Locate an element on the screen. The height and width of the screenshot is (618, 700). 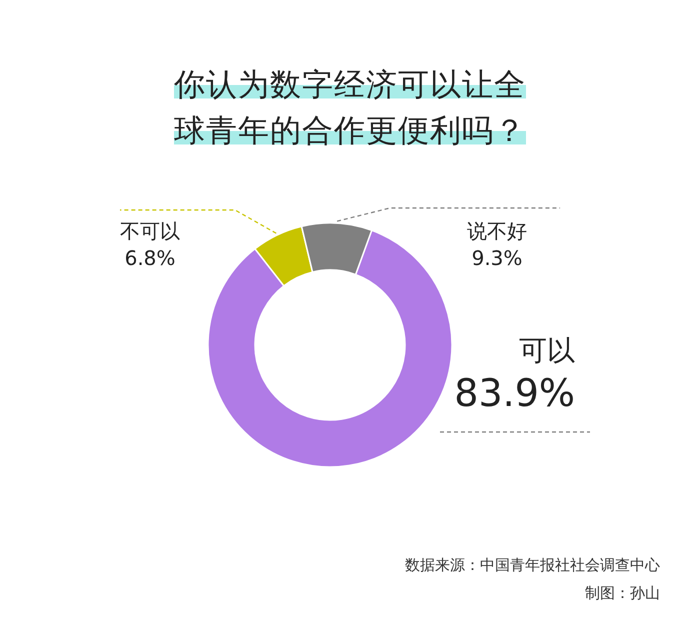
data-label: 6.8% is located at coordinates (150, 258).